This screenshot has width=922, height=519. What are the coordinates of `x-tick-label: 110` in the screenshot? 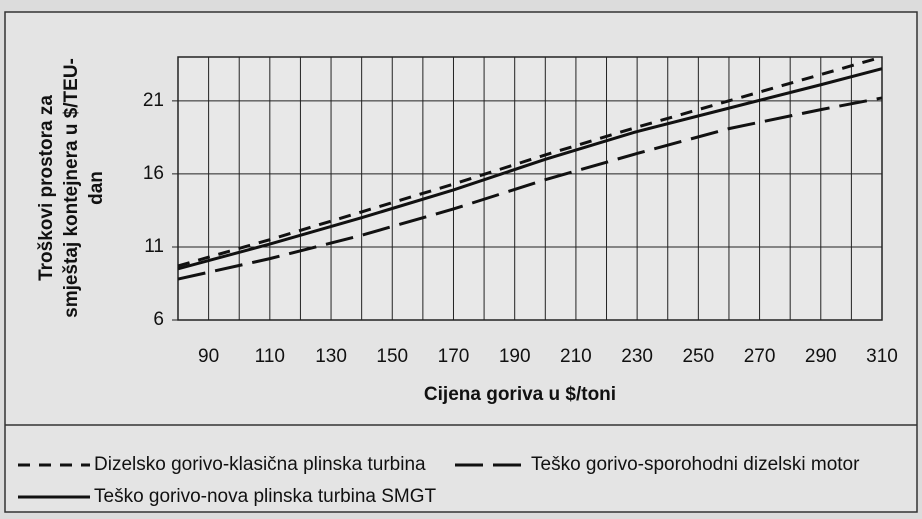 It's located at (270, 356).